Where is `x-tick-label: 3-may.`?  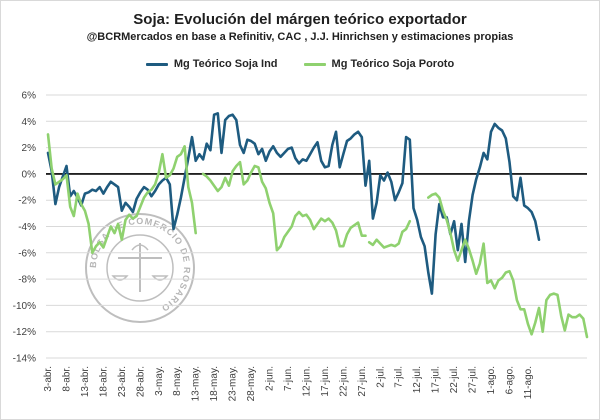 x-tick-label: 3-may. is located at coordinates (159, 381).